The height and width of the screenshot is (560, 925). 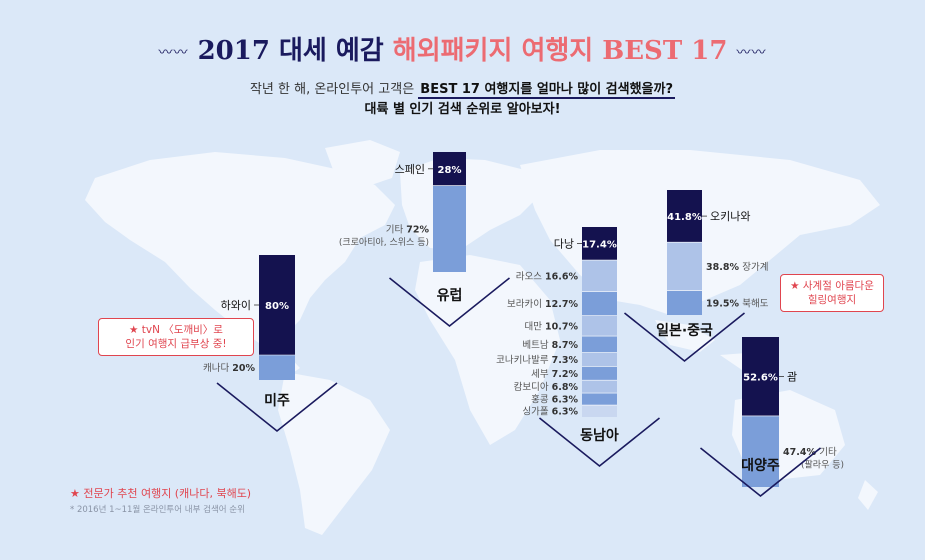 What do you see at coordinates (755, 267) in the screenshot?
I see `segment-name: 장가계` at bounding box center [755, 267].